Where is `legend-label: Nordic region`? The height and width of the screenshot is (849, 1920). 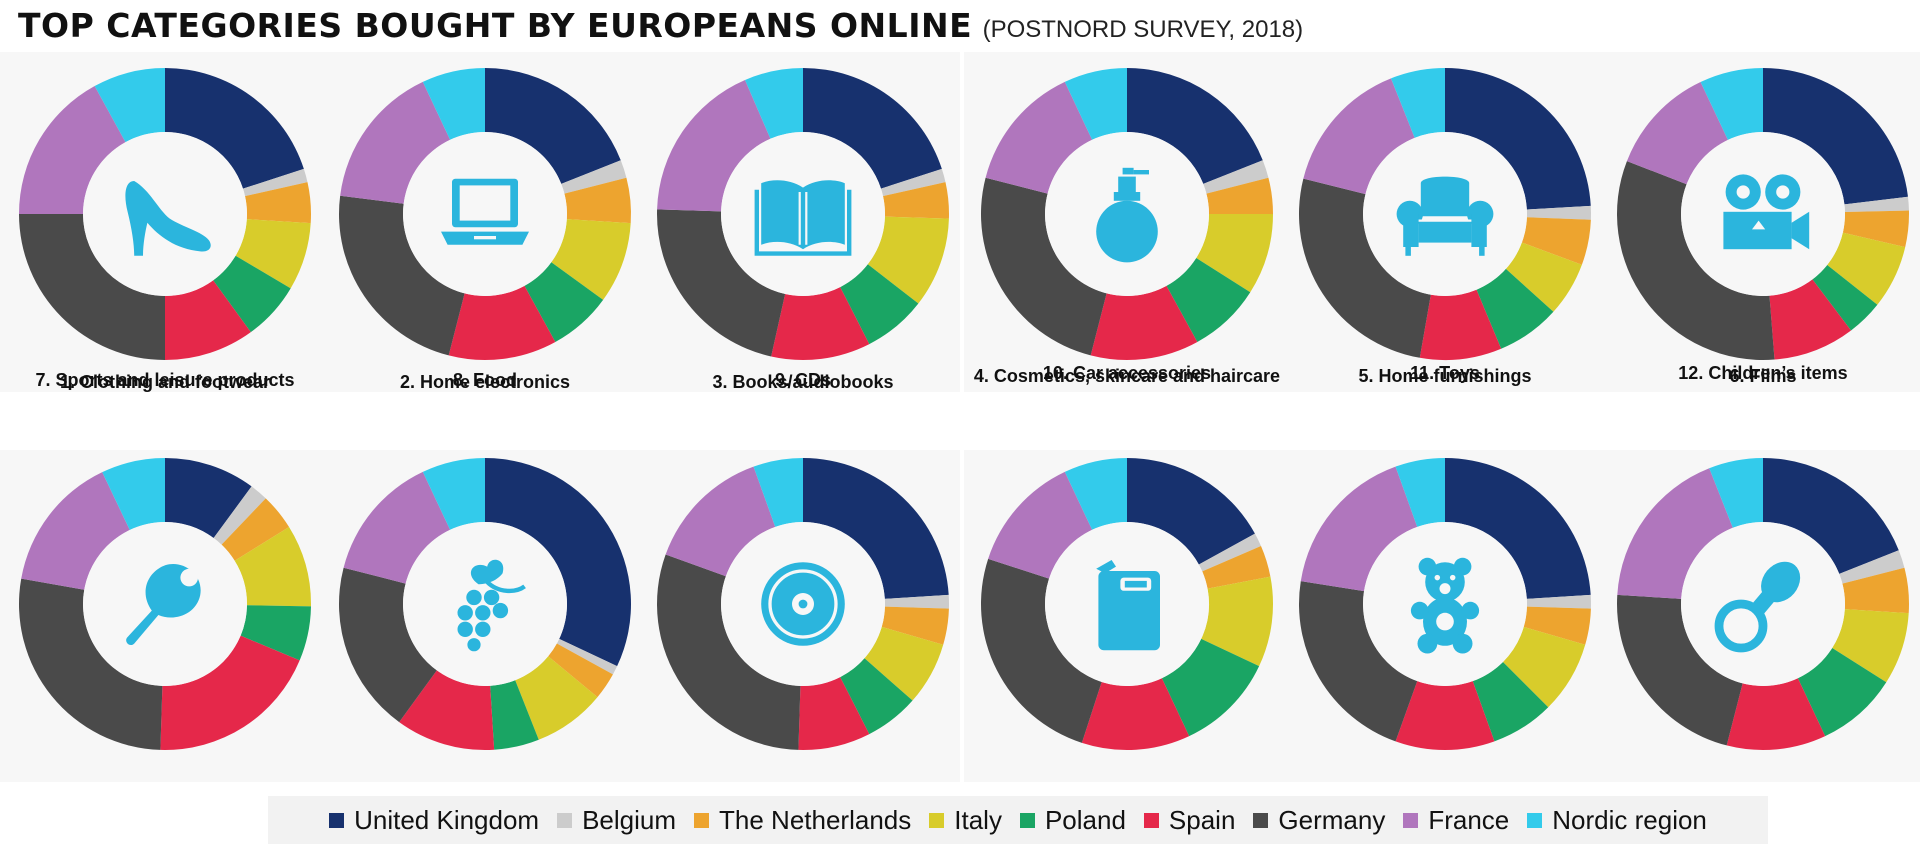 legend-label: Nordic region is located at coordinates (1629, 819).